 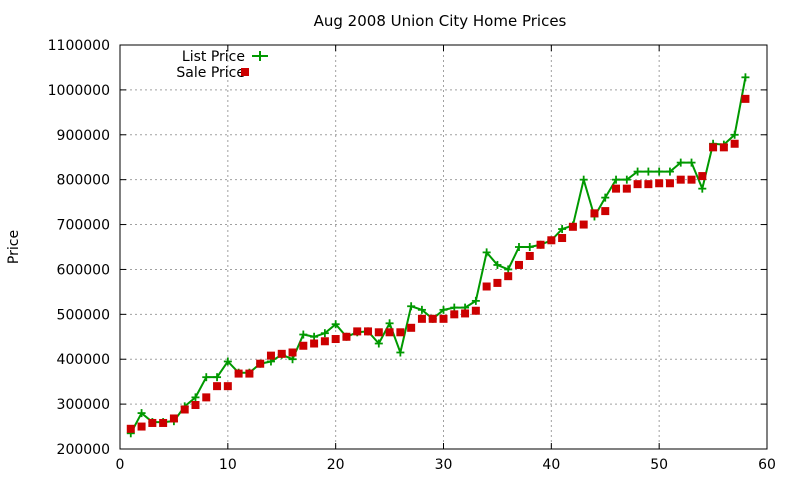 I want to click on y-tick-label: 400000, so click(x=83, y=360).